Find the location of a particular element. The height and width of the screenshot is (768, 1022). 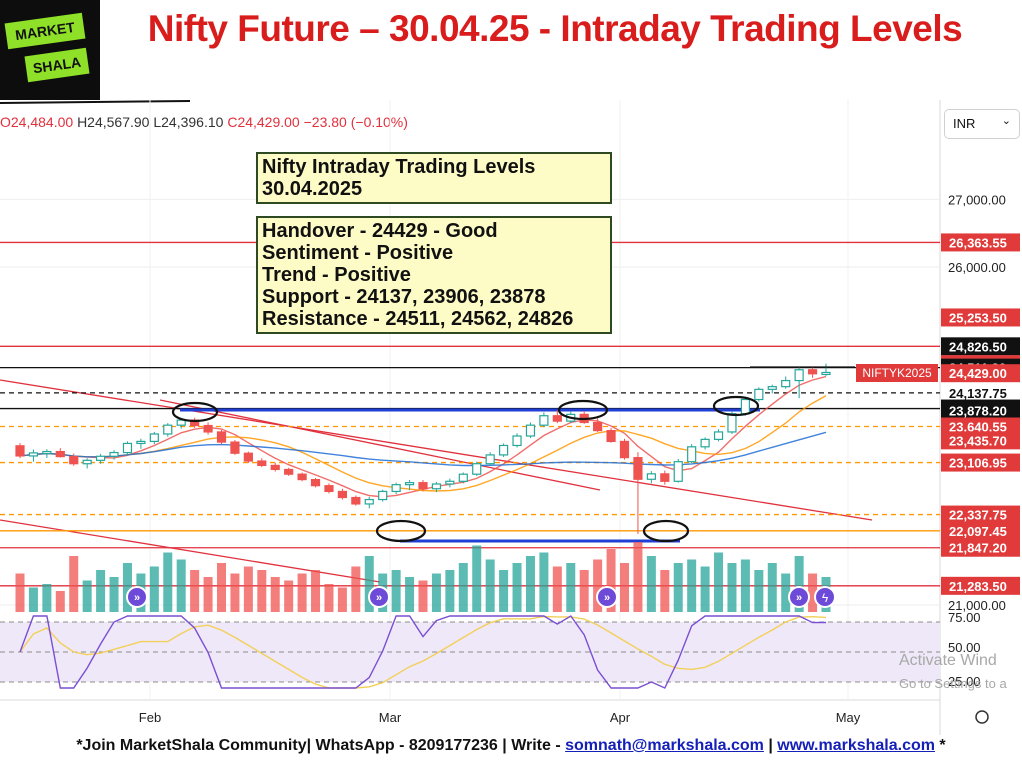

price-label: 23,640.55 is located at coordinates (978, 426).